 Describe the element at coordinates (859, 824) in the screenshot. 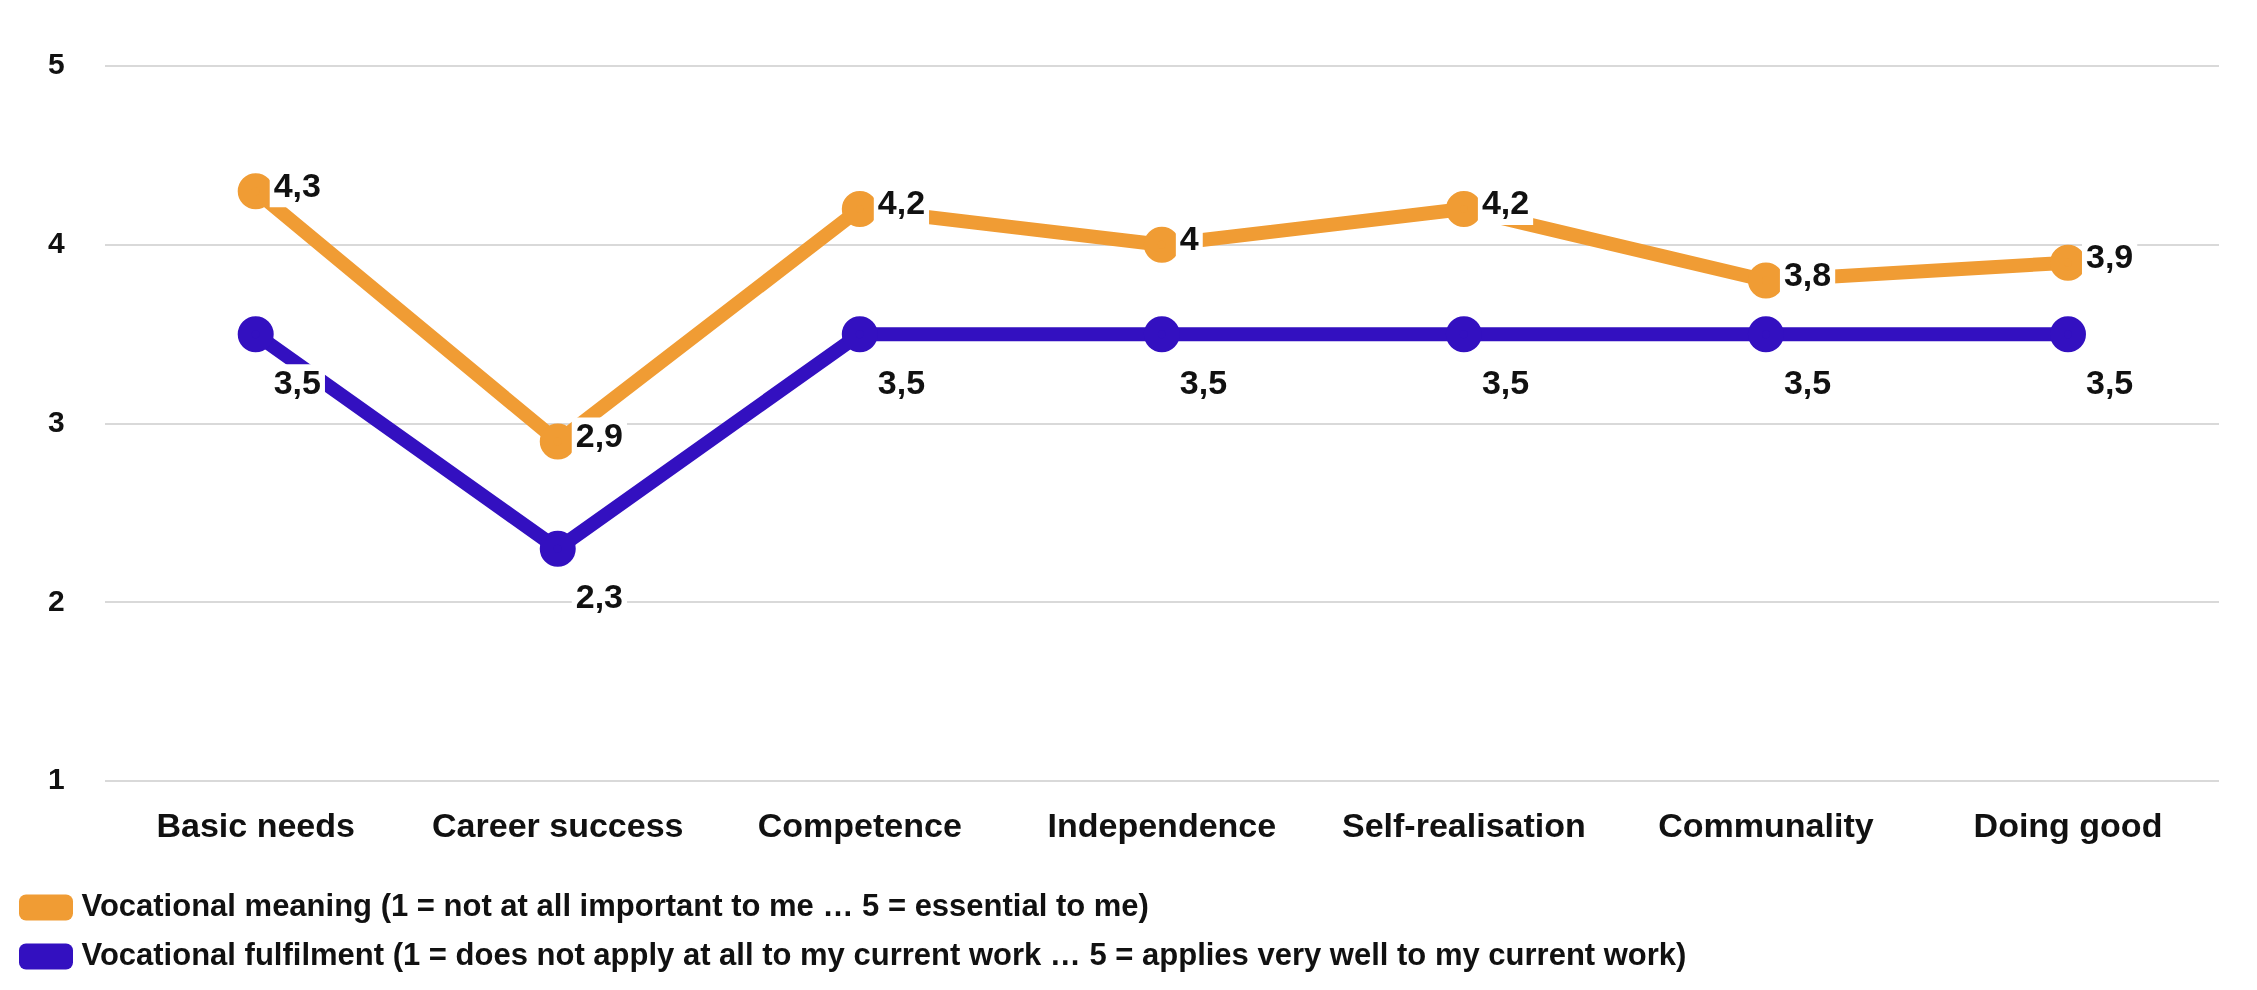

I see `x-tick-label: Competence` at that location.